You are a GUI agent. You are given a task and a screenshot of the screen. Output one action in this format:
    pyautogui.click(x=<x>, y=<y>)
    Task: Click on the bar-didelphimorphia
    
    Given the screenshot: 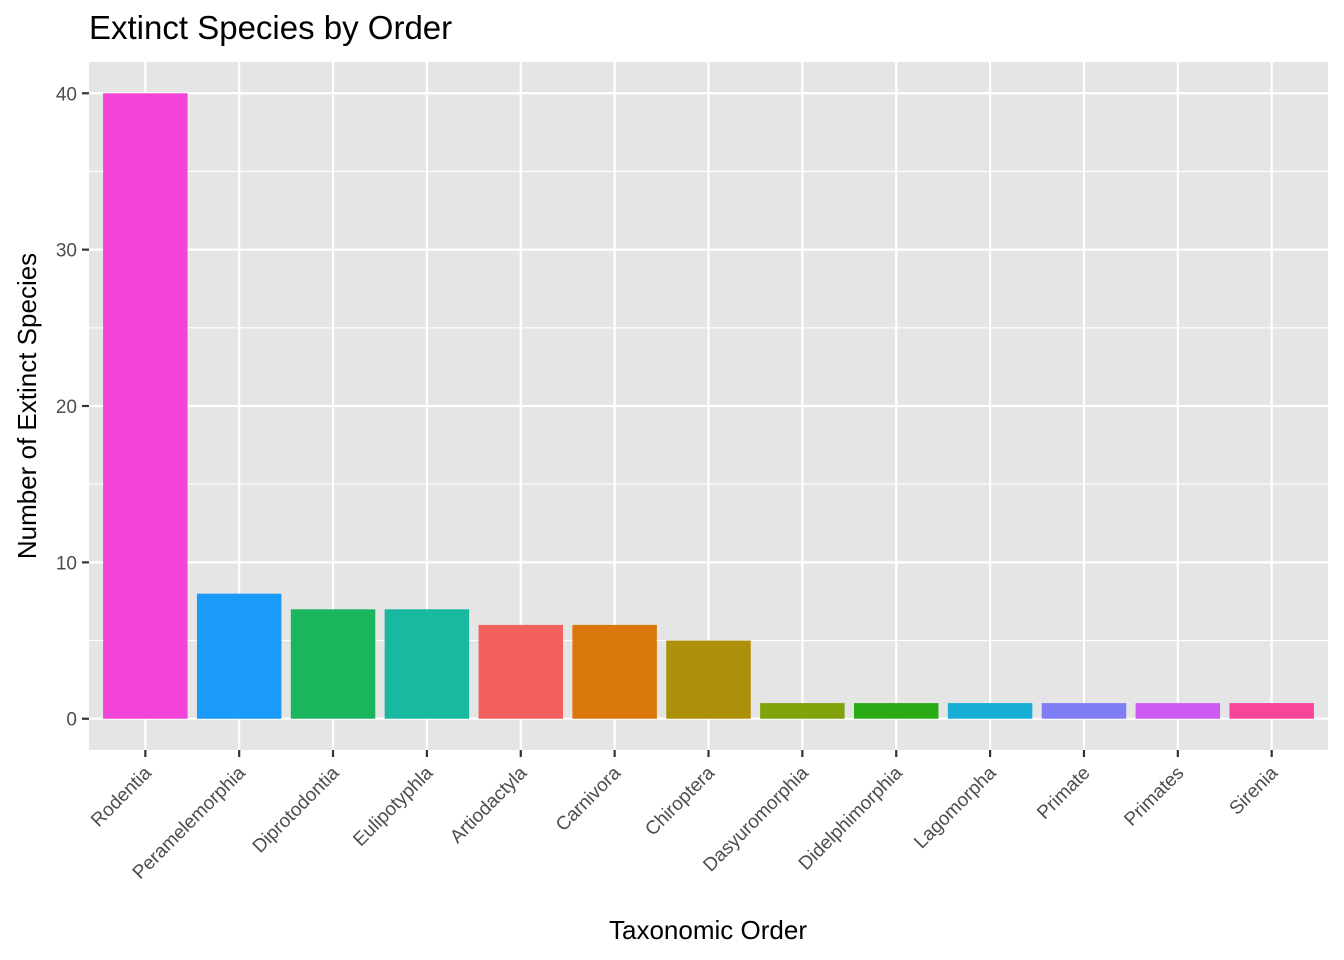 What is the action you would take?
    pyautogui.click(x=896, y=711)
    